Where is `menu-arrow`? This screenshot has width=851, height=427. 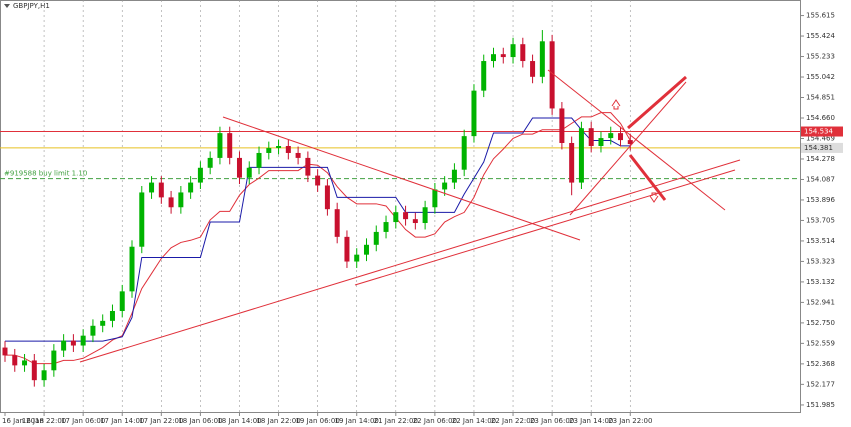
menu-arrow is located at coordinates (7, 6).